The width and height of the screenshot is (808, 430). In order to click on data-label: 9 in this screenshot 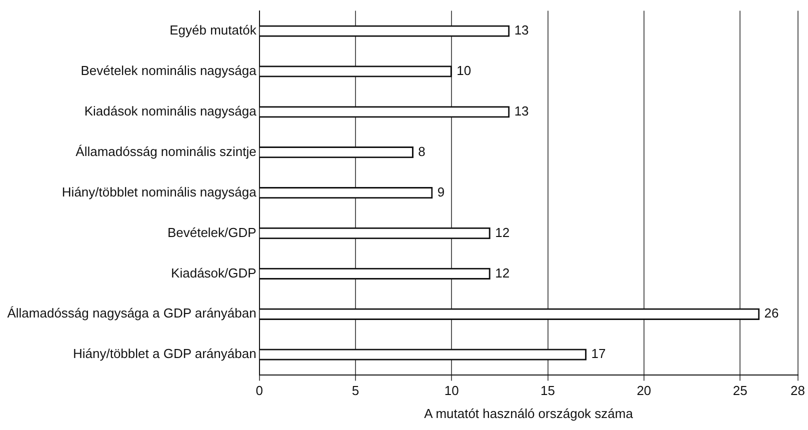, I will do `click(441, 192)`.